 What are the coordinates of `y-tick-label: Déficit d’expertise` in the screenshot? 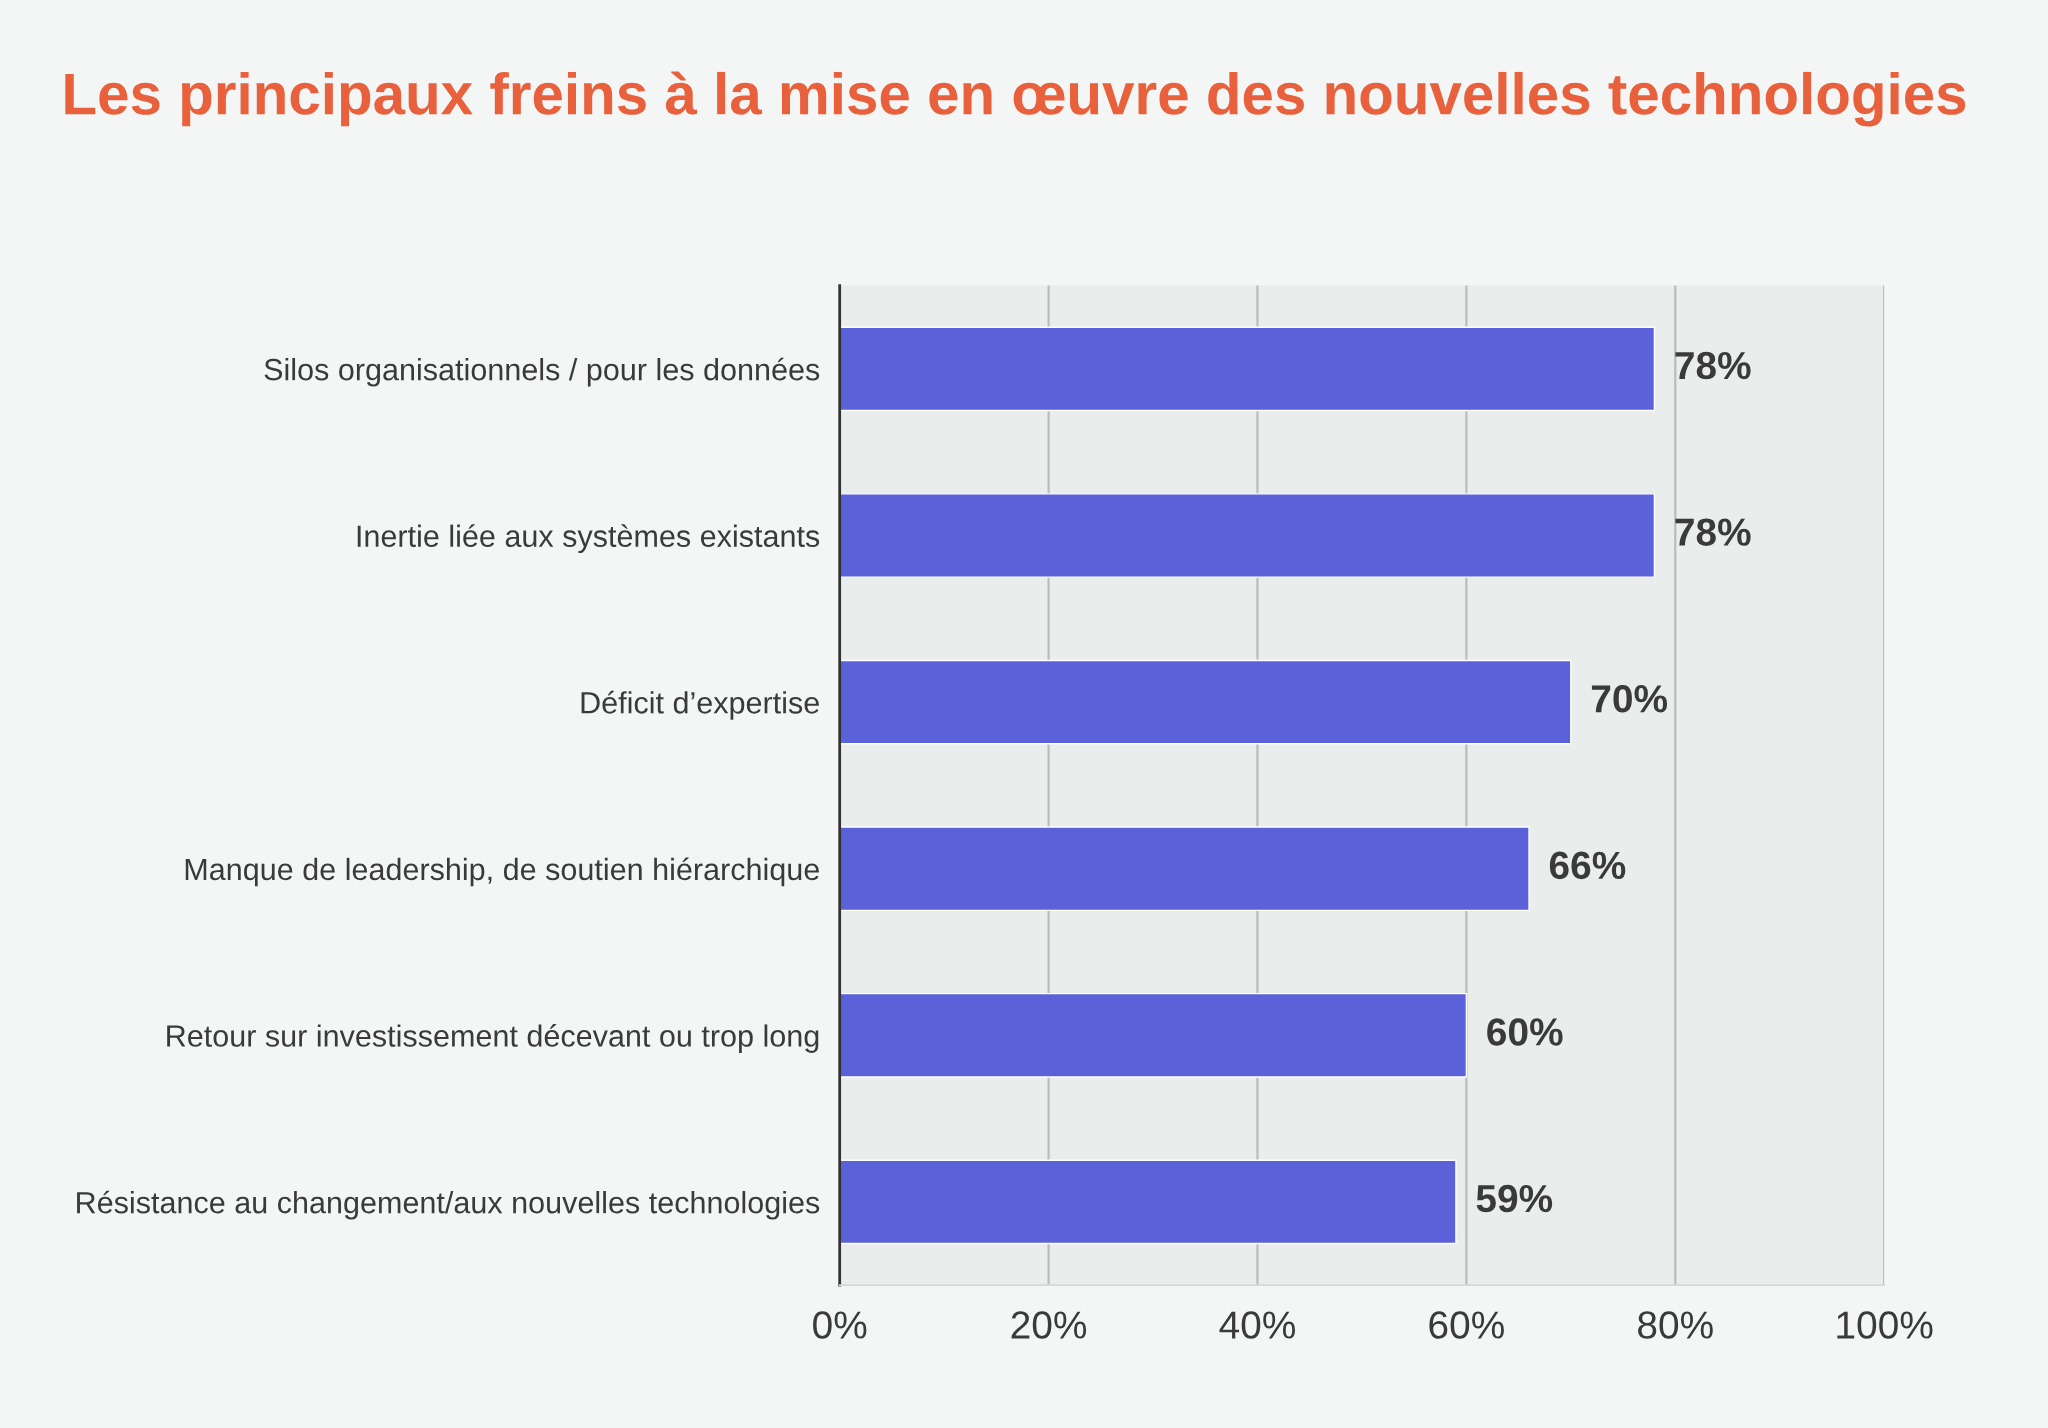 It's located at (700, 705).